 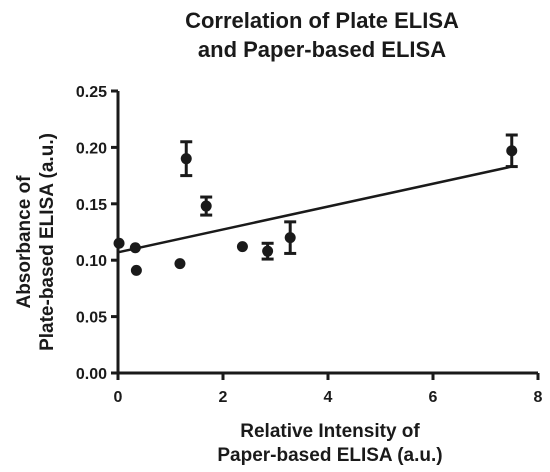 I want to click on y-axis-label: Absorbance of Plate-based ELISA (a.u.), so click(x=36, y=242).